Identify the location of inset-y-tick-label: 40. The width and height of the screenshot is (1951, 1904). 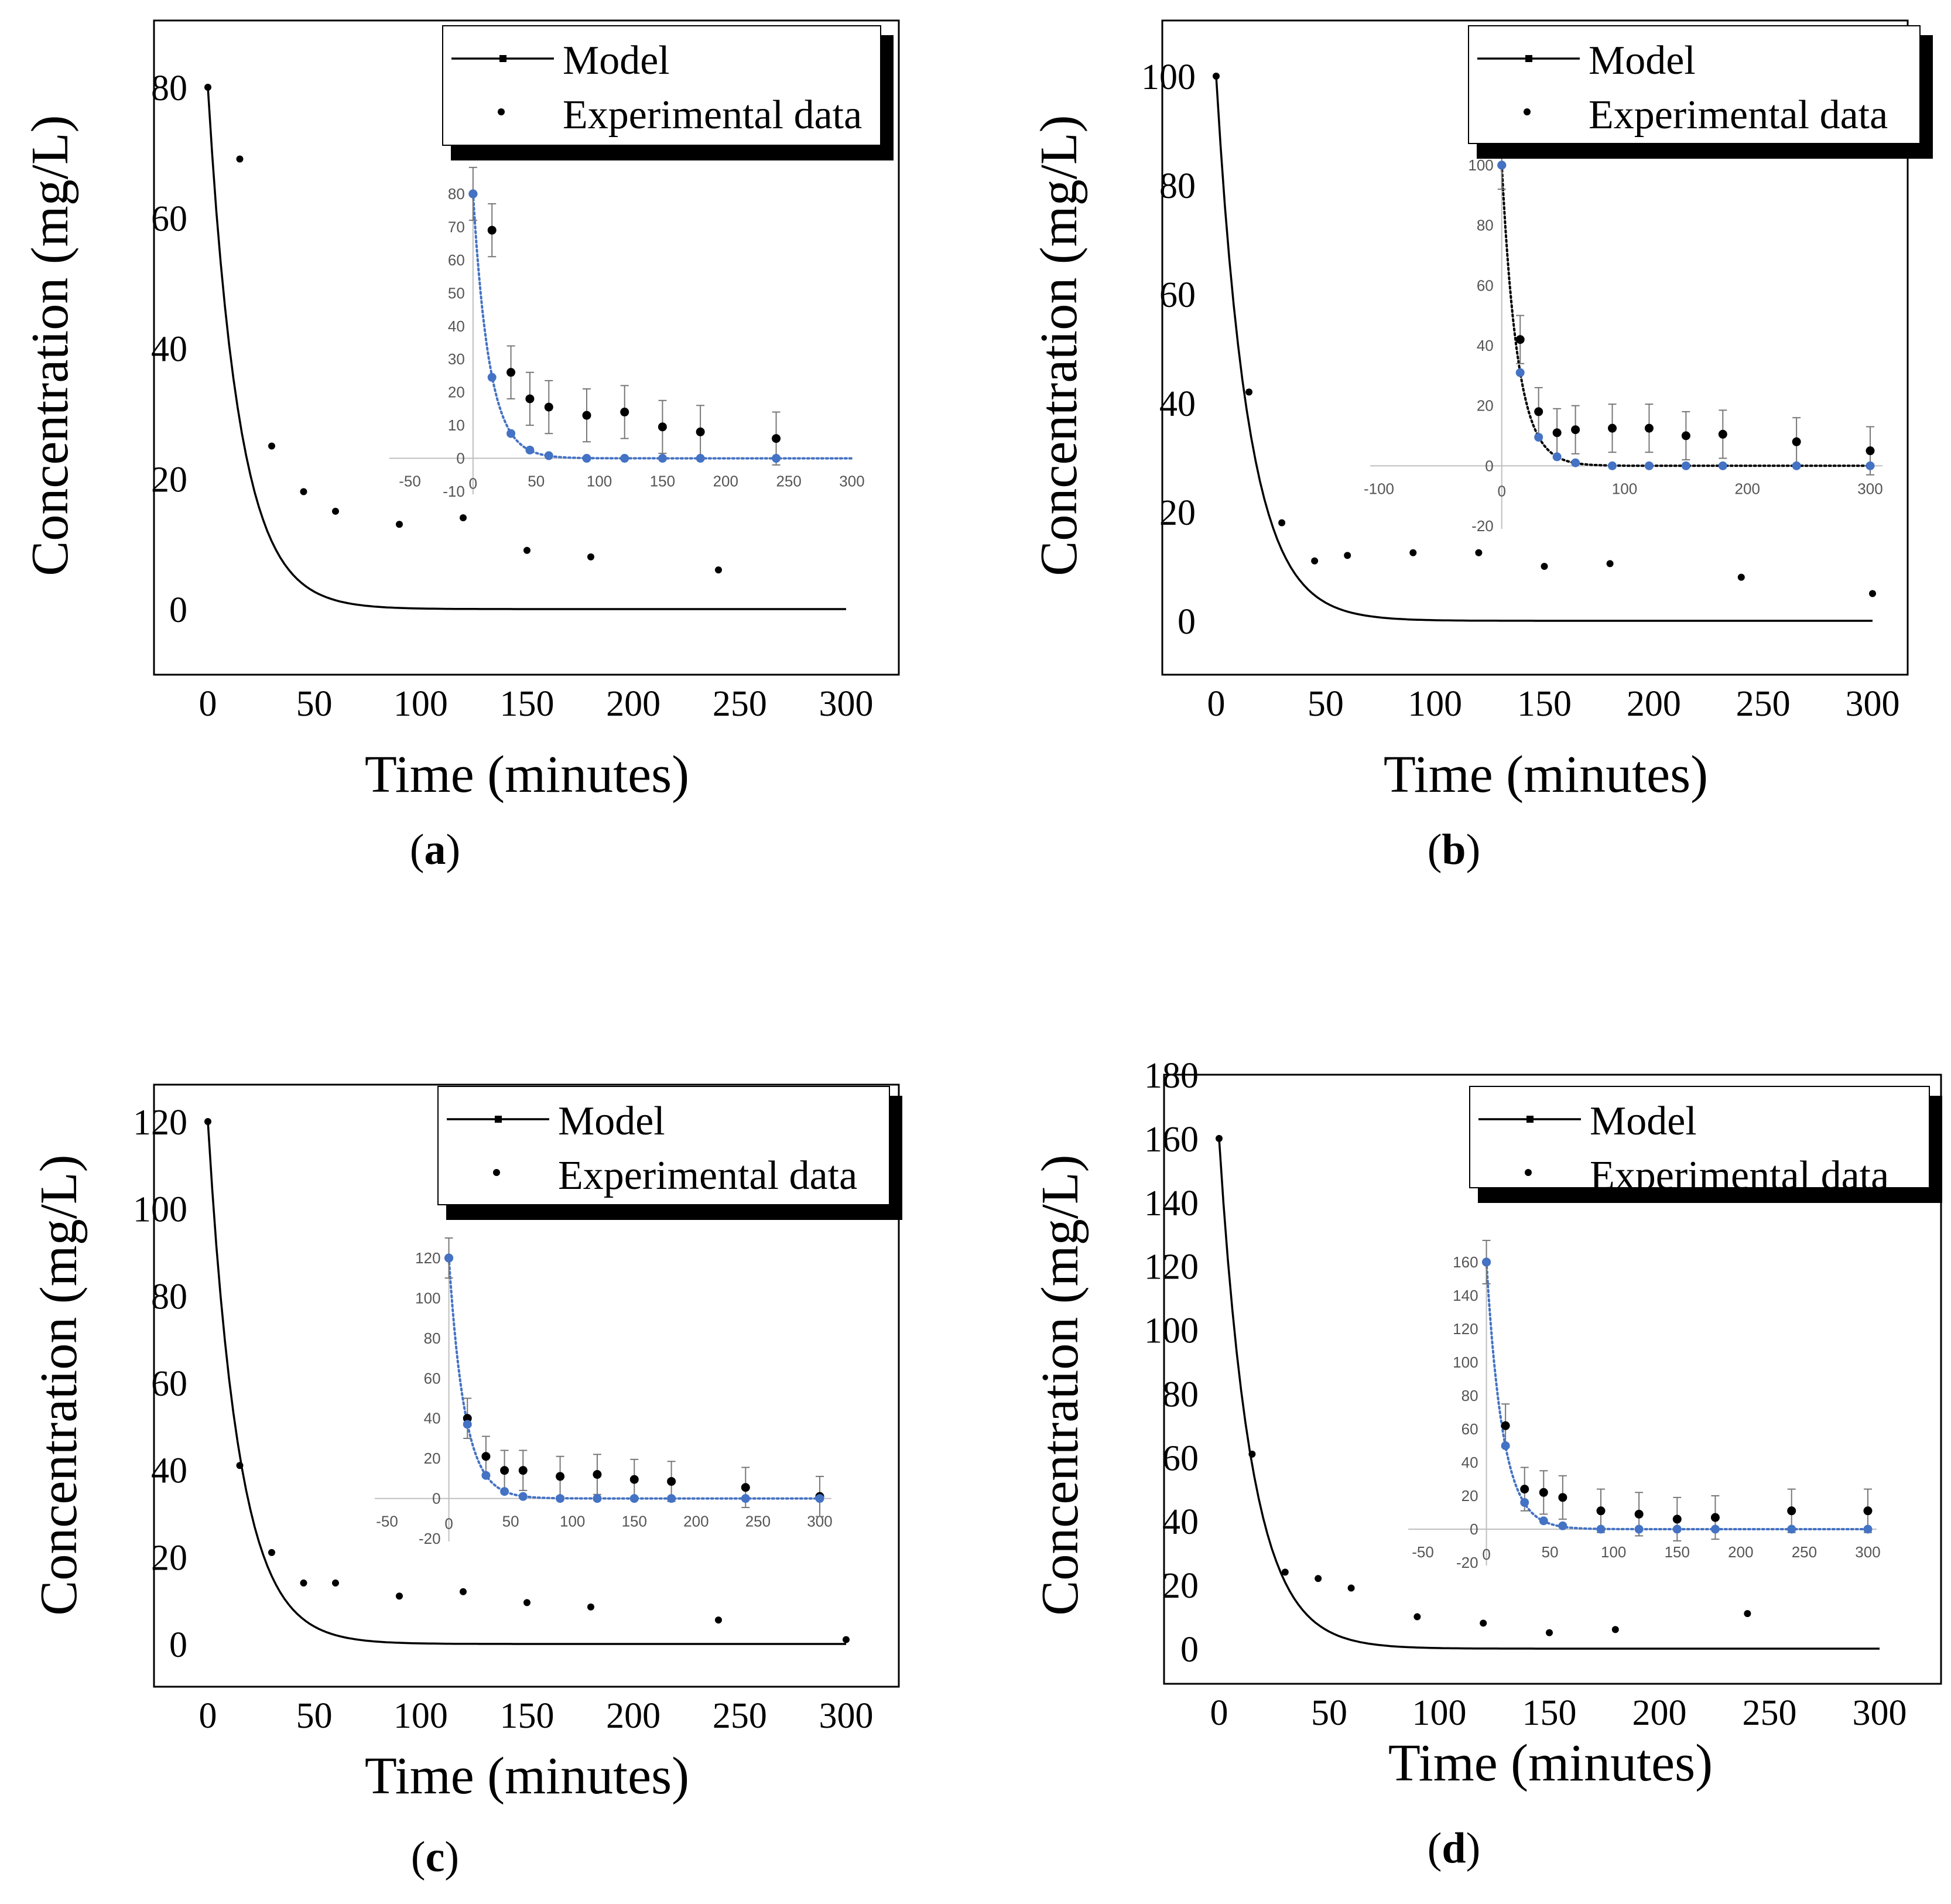
(456, 326).